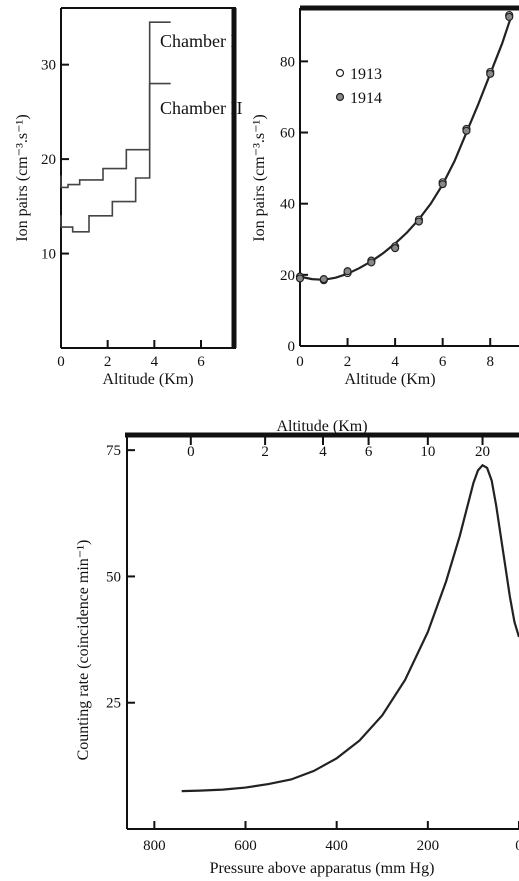  I want to click on panel-a-xlabel: Altitude (Km), so click(147, 379).